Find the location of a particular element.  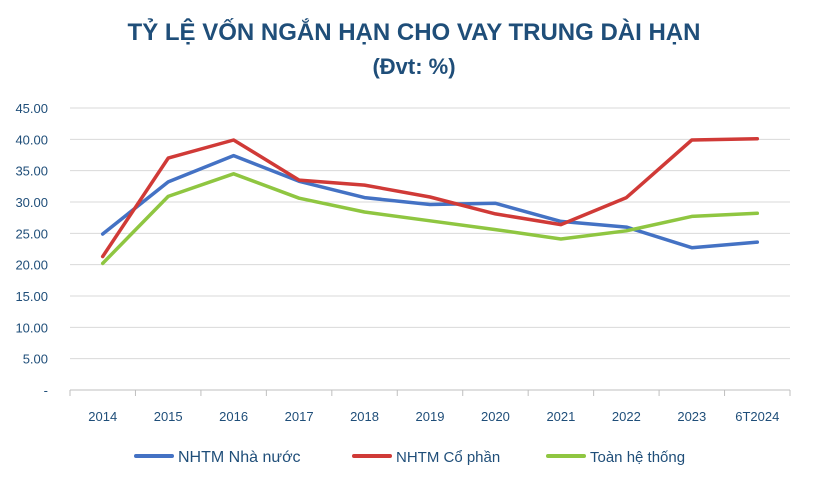

y-tick-label: 20.00 is located at coordinates (31, 265).